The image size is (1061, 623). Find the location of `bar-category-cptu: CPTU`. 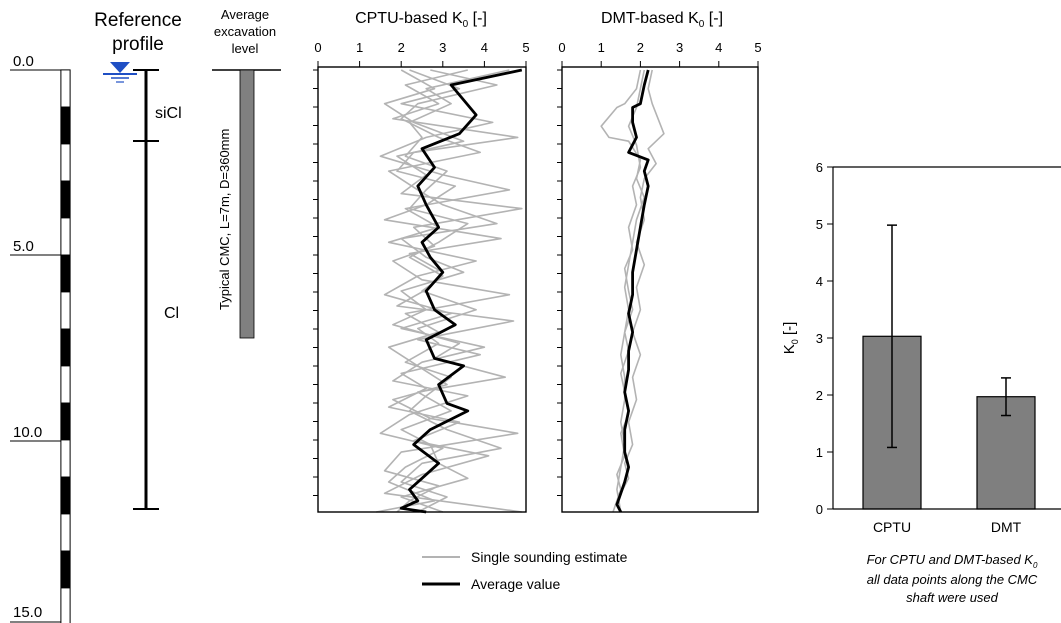

bar-category-cptu: CPTU is located at coordinates (892, 527).